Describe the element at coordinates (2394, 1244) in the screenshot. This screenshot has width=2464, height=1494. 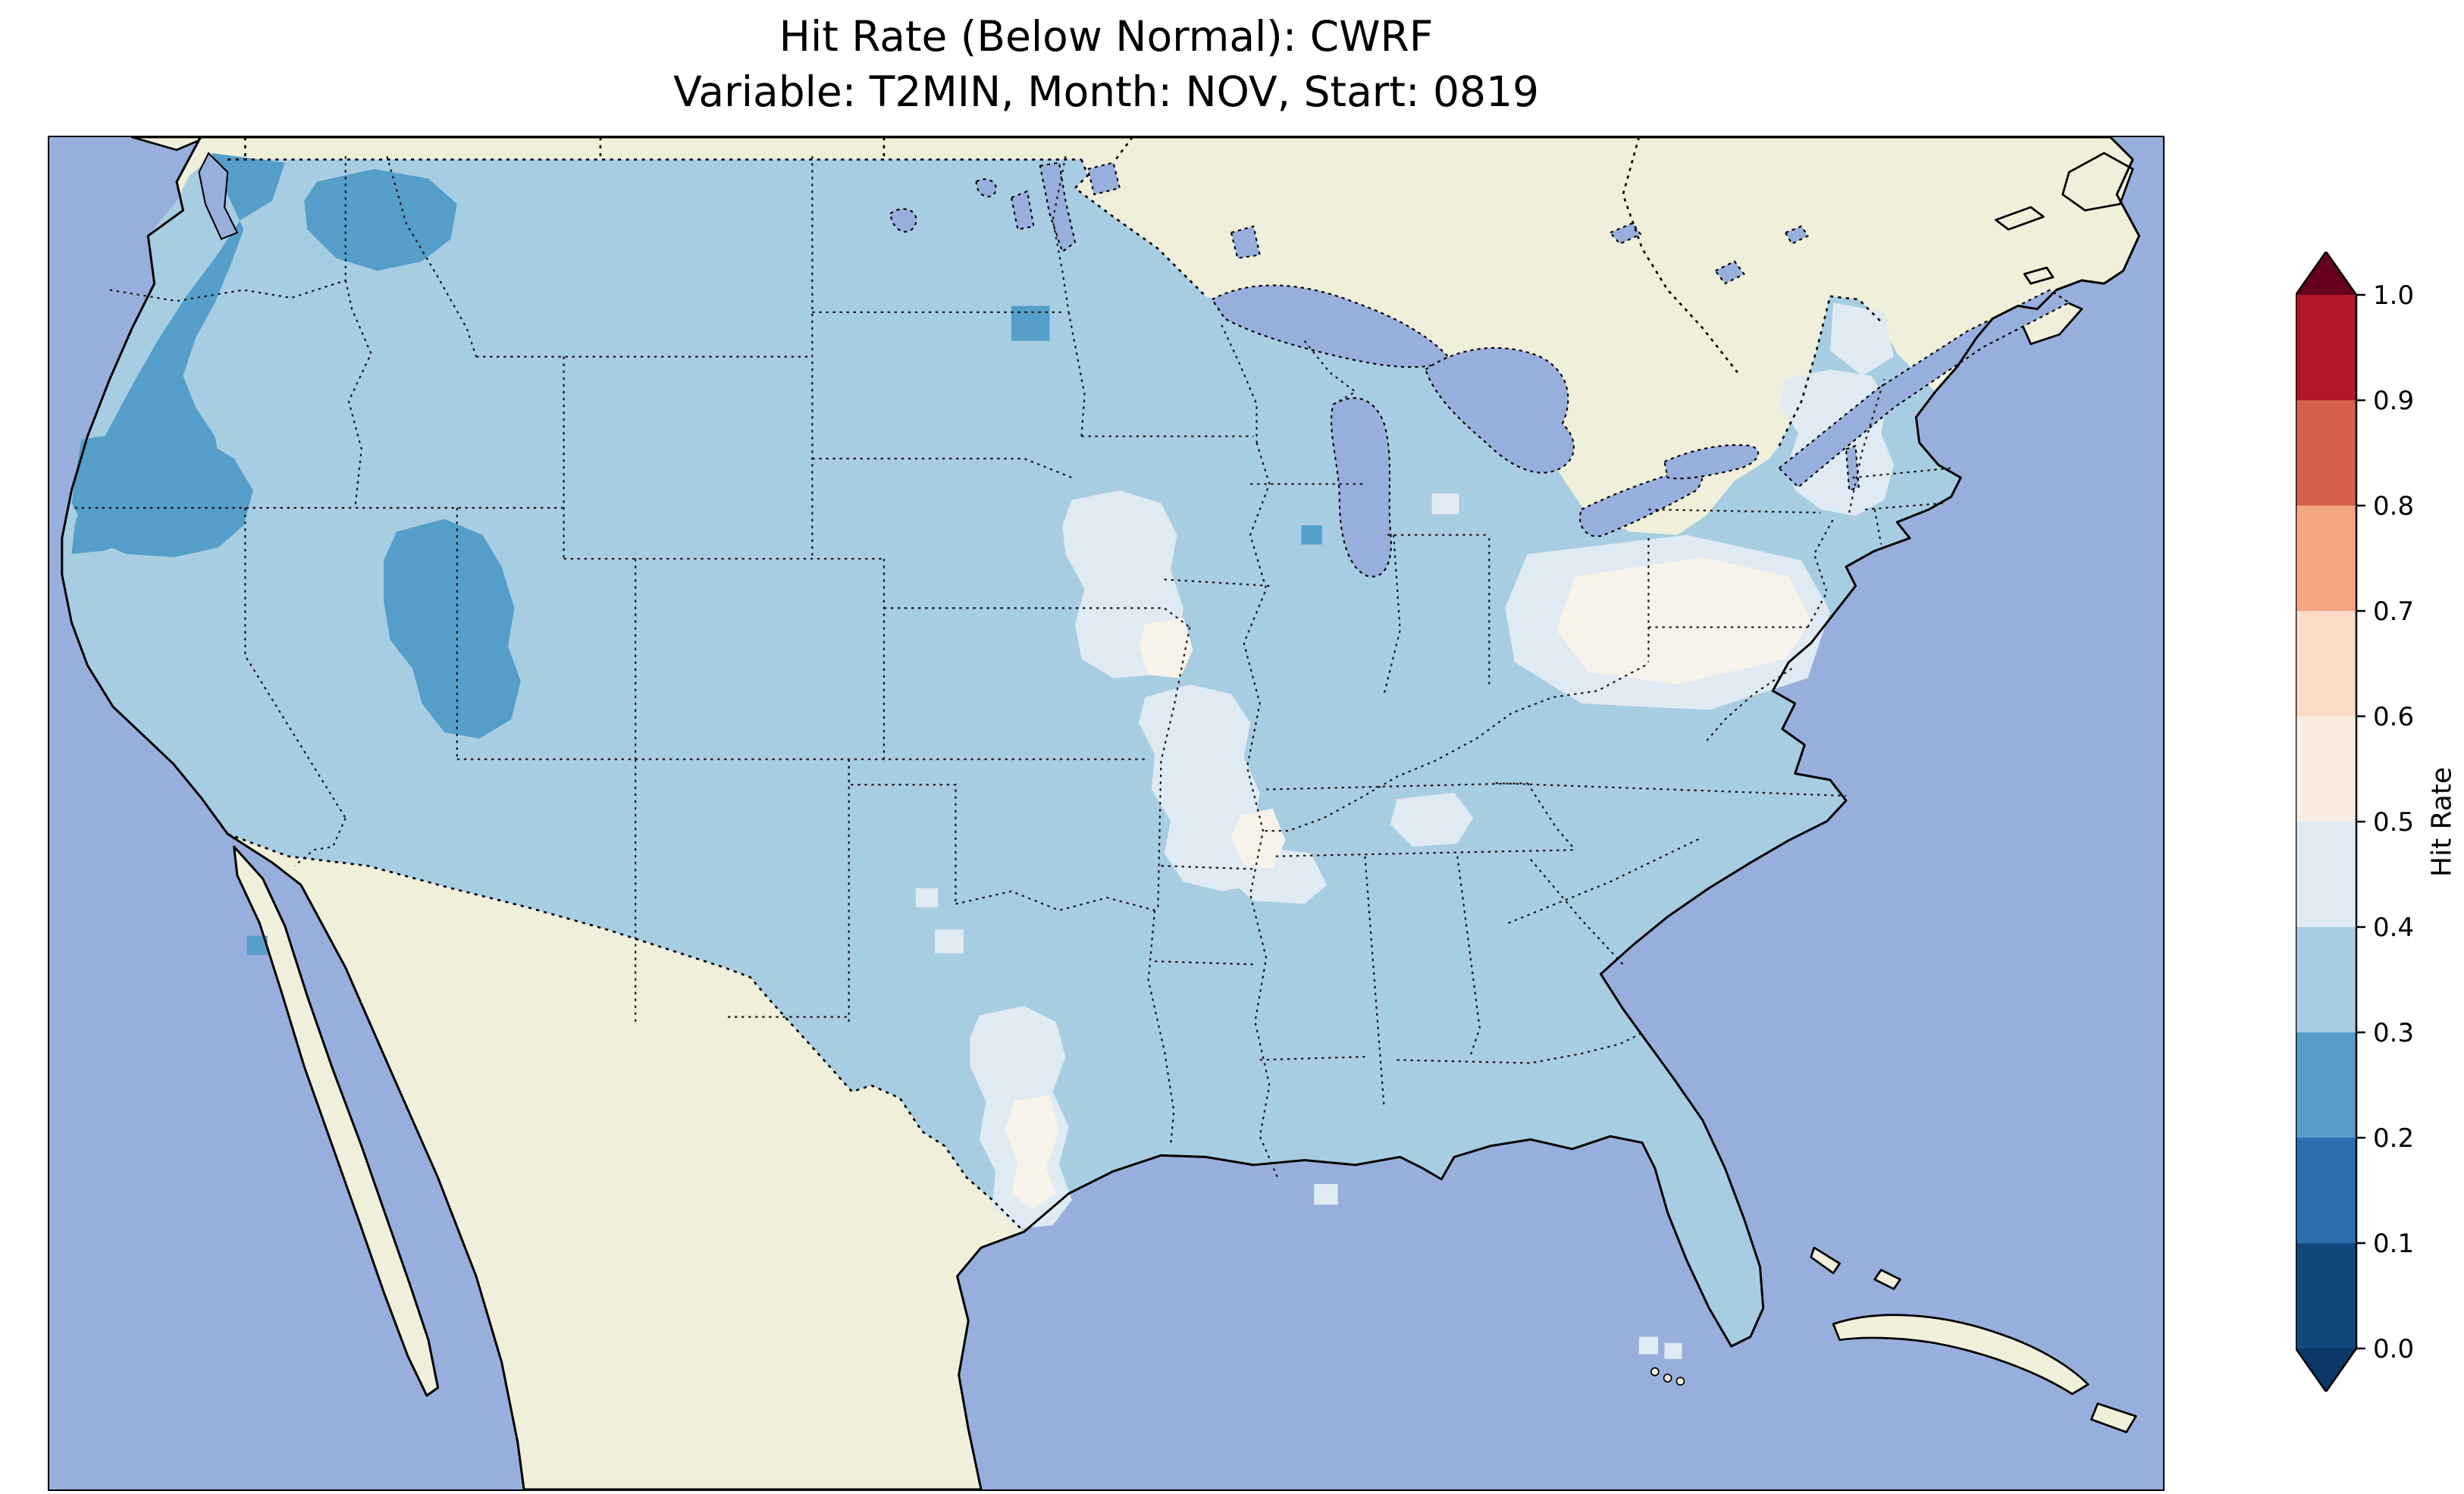
I see `colorbar-tick-label: 0.1` at that location.